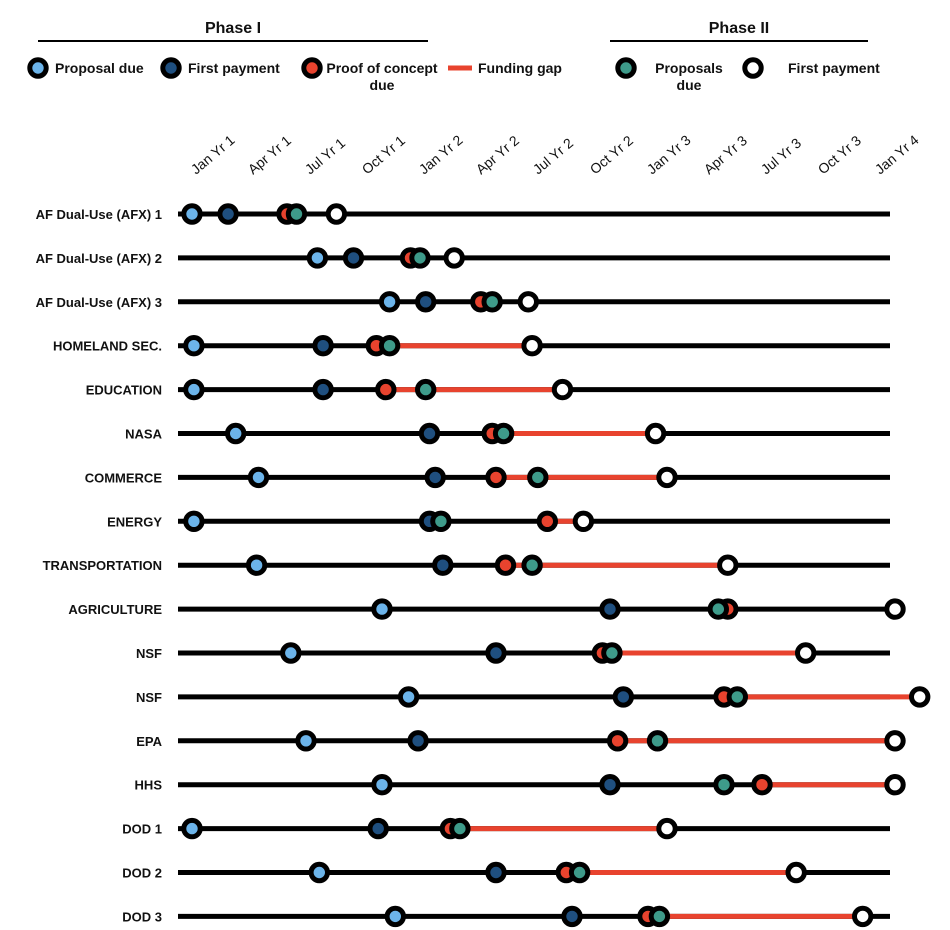  Describe the element at coordinates (466, 565) in the screenshot. I see `timeline-row: TRANSPORTATION` at that location.